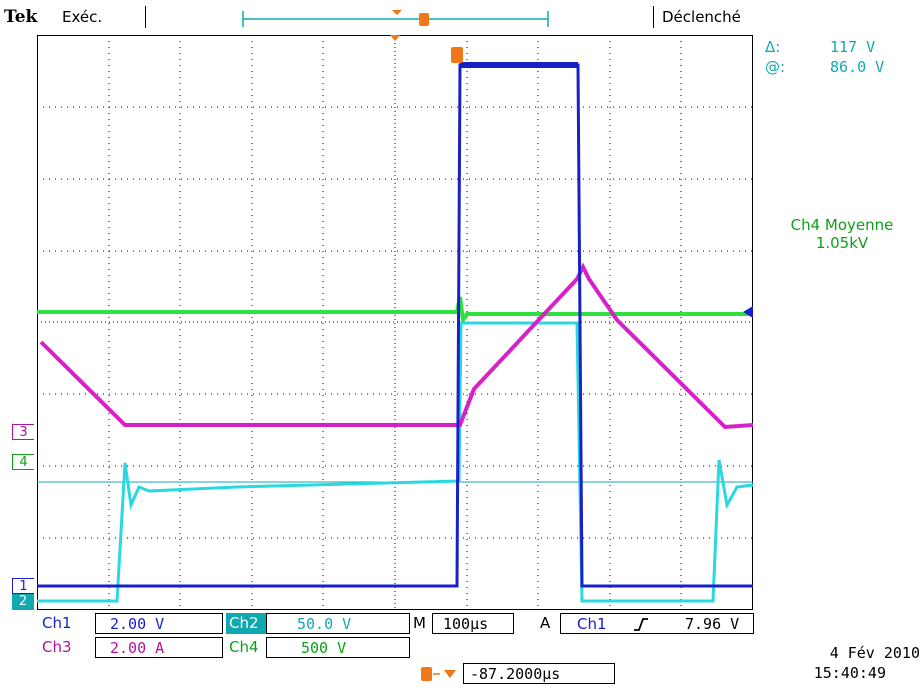 This screenshot has width=923, height=691. Describe the element at coordinates (159, 623) in the screenshot. I see `ch1-scale: 2.00 V` at that location.